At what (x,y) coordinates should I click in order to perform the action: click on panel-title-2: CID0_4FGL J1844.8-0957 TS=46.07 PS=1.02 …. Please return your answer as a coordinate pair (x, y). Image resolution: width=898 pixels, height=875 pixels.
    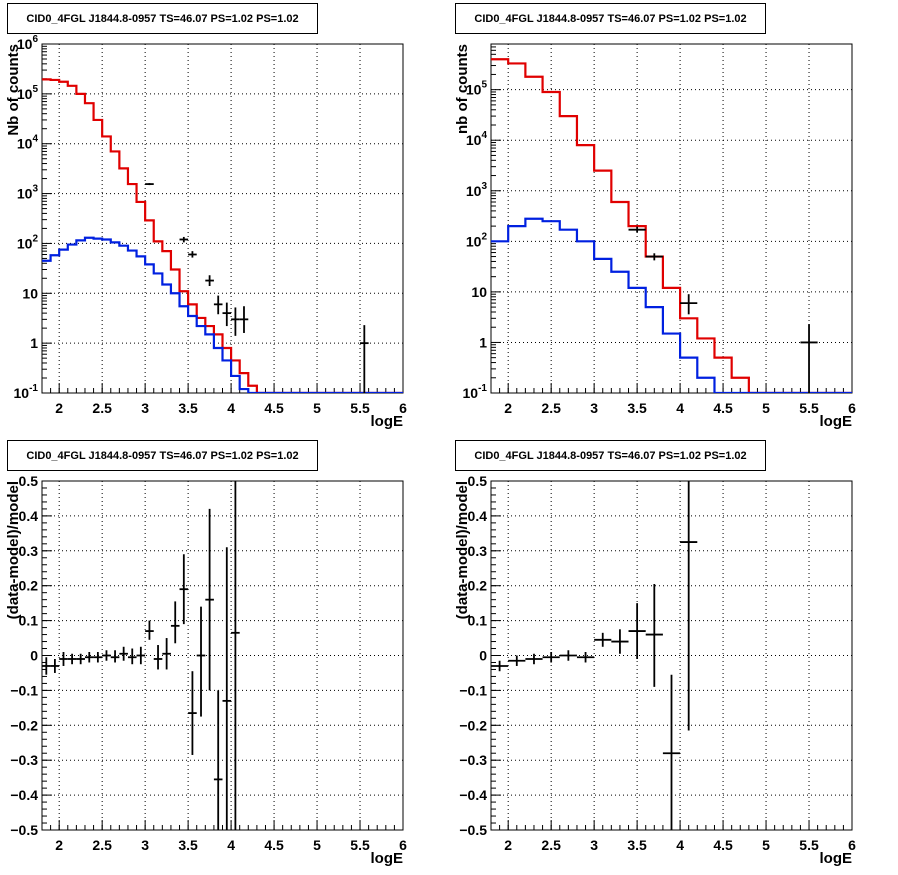
    Looking at the image, I should click on (610, 18).